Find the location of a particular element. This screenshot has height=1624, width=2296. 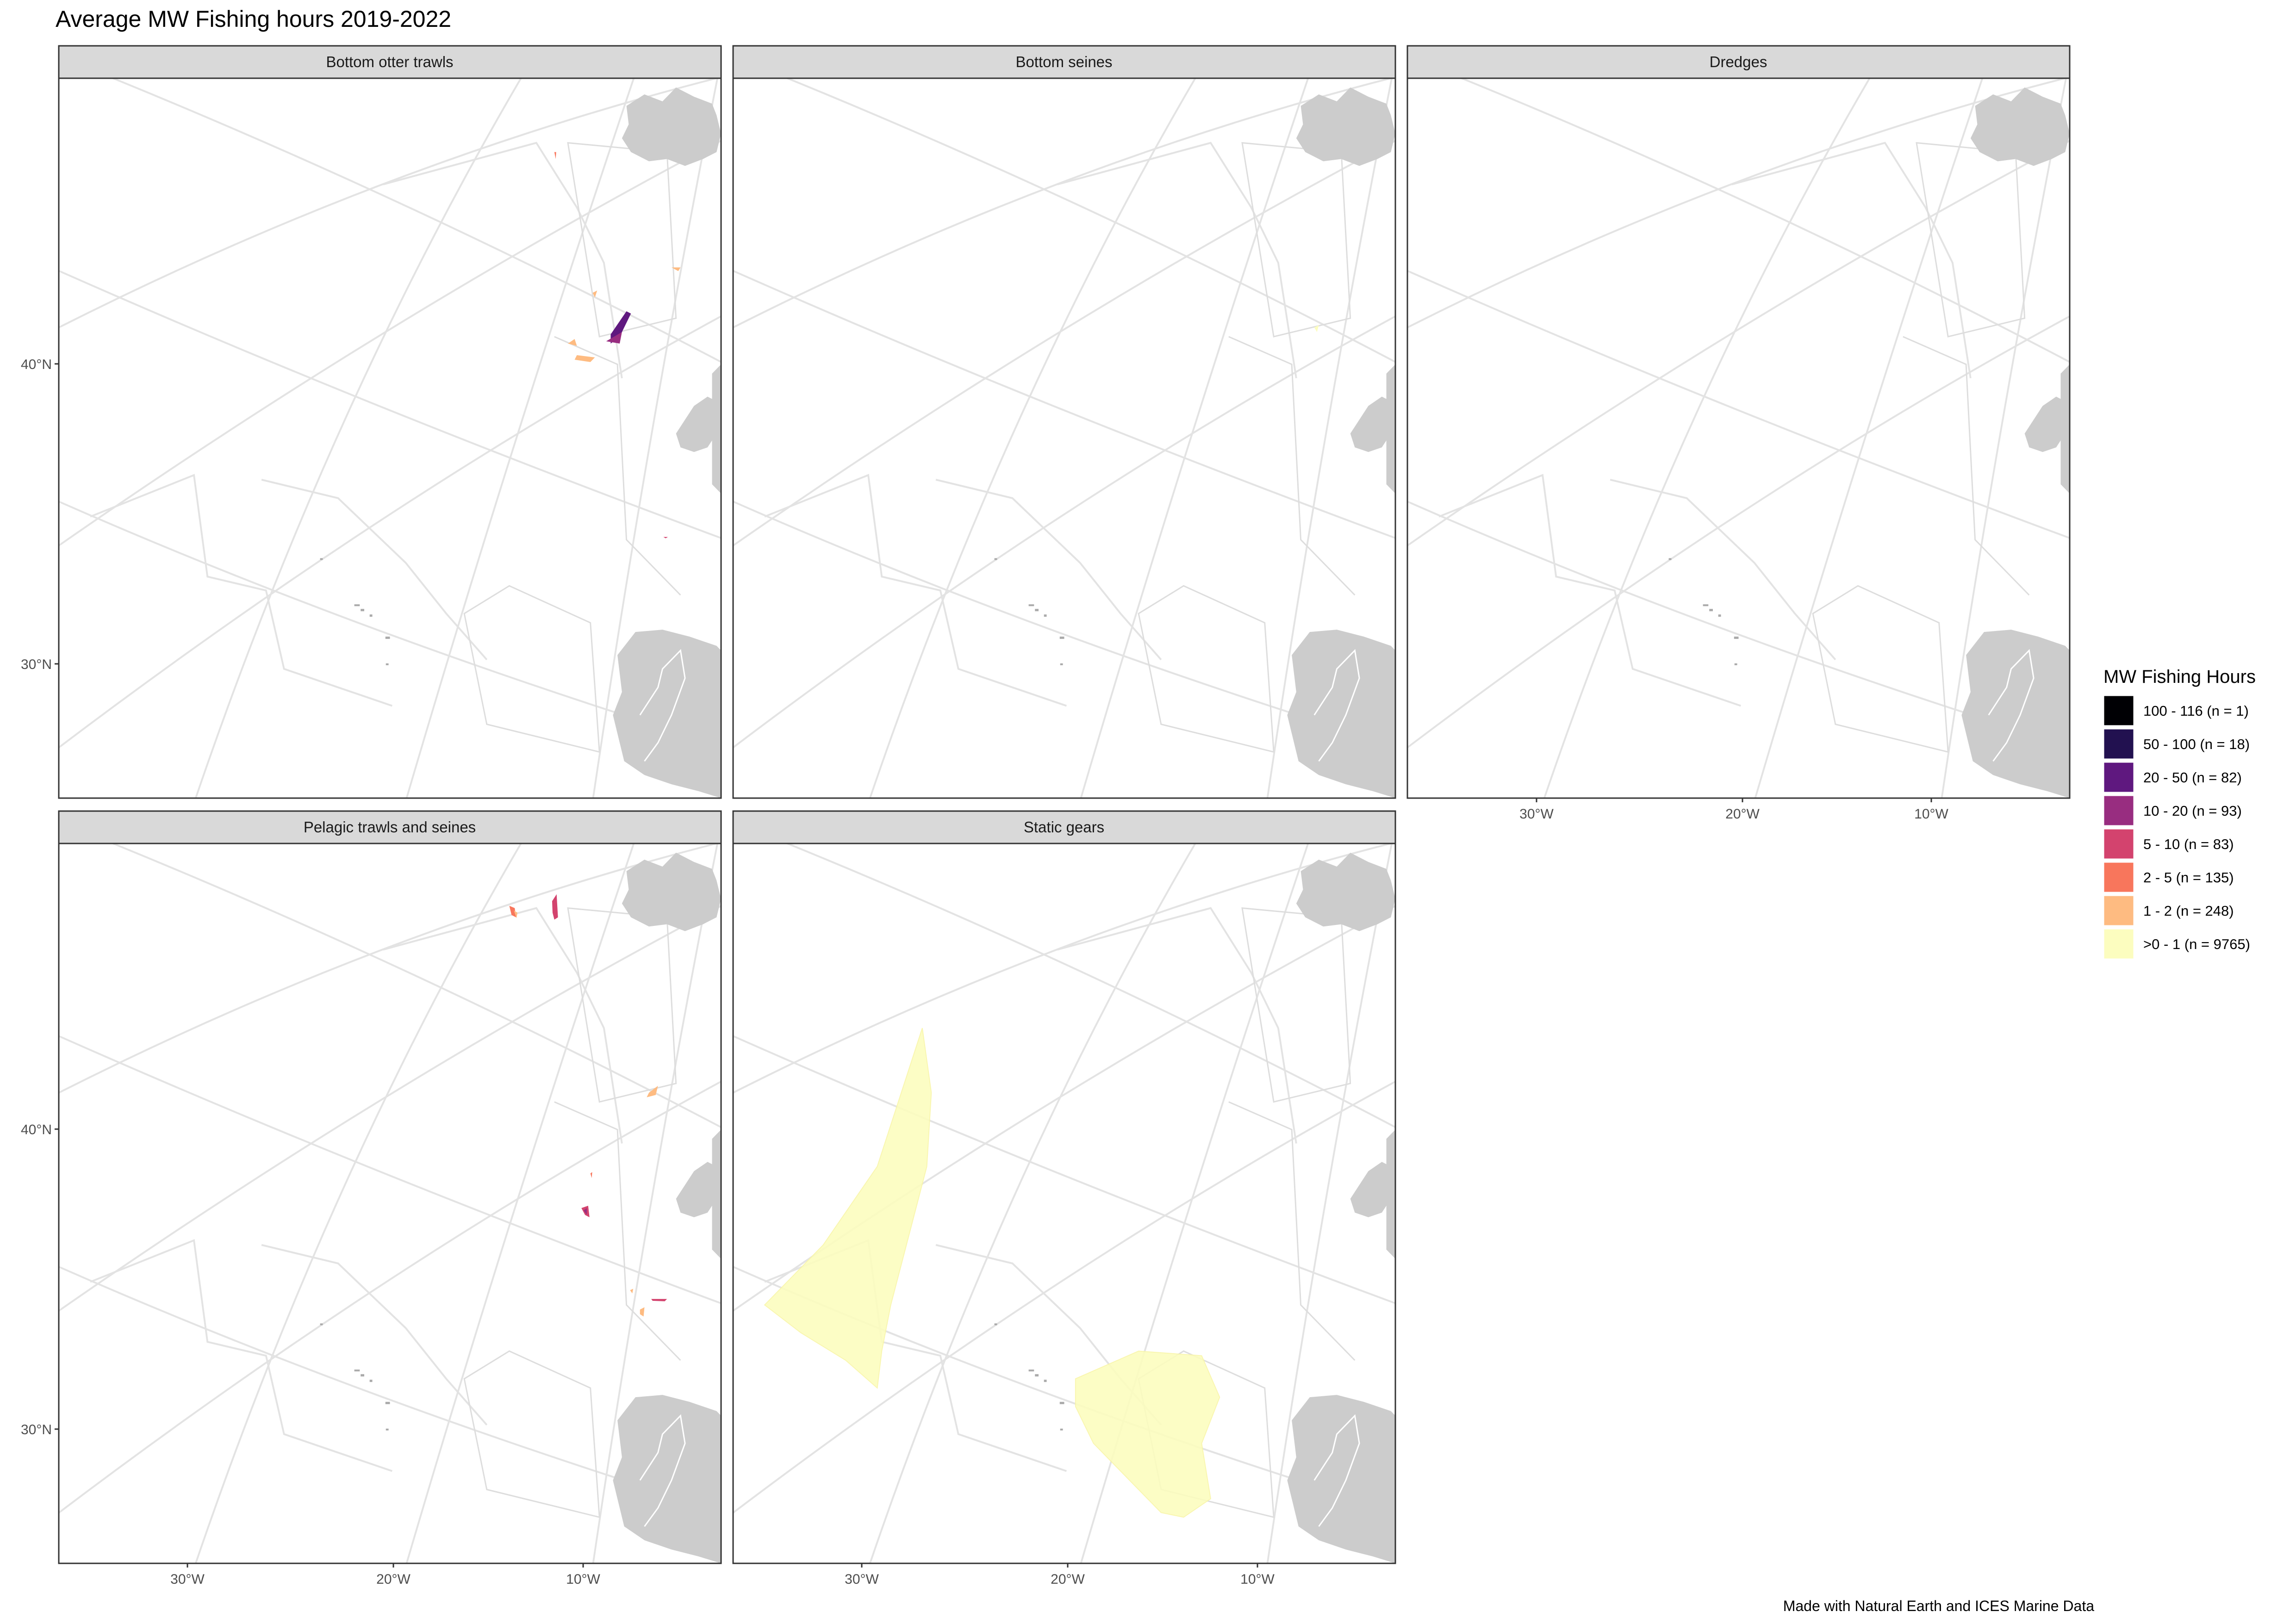

legend-label: 1 - 2 (n = 248) is located at coordinates (2188, 911).